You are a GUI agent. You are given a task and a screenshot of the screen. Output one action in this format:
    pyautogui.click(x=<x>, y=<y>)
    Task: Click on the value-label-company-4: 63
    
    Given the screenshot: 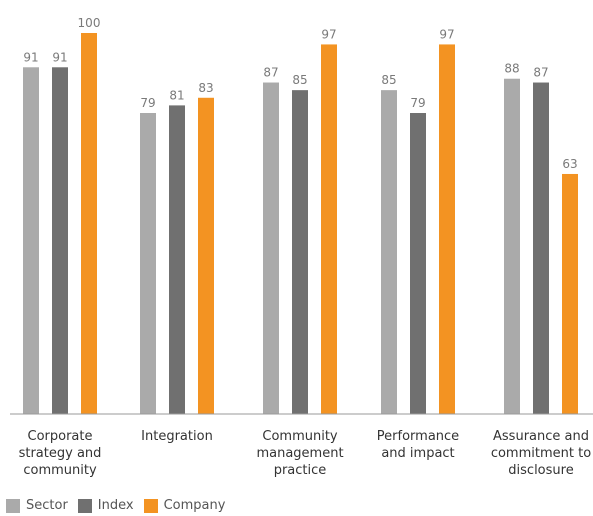 What is the action you would take?
    pyautogui.click(x=569, y=164)
    